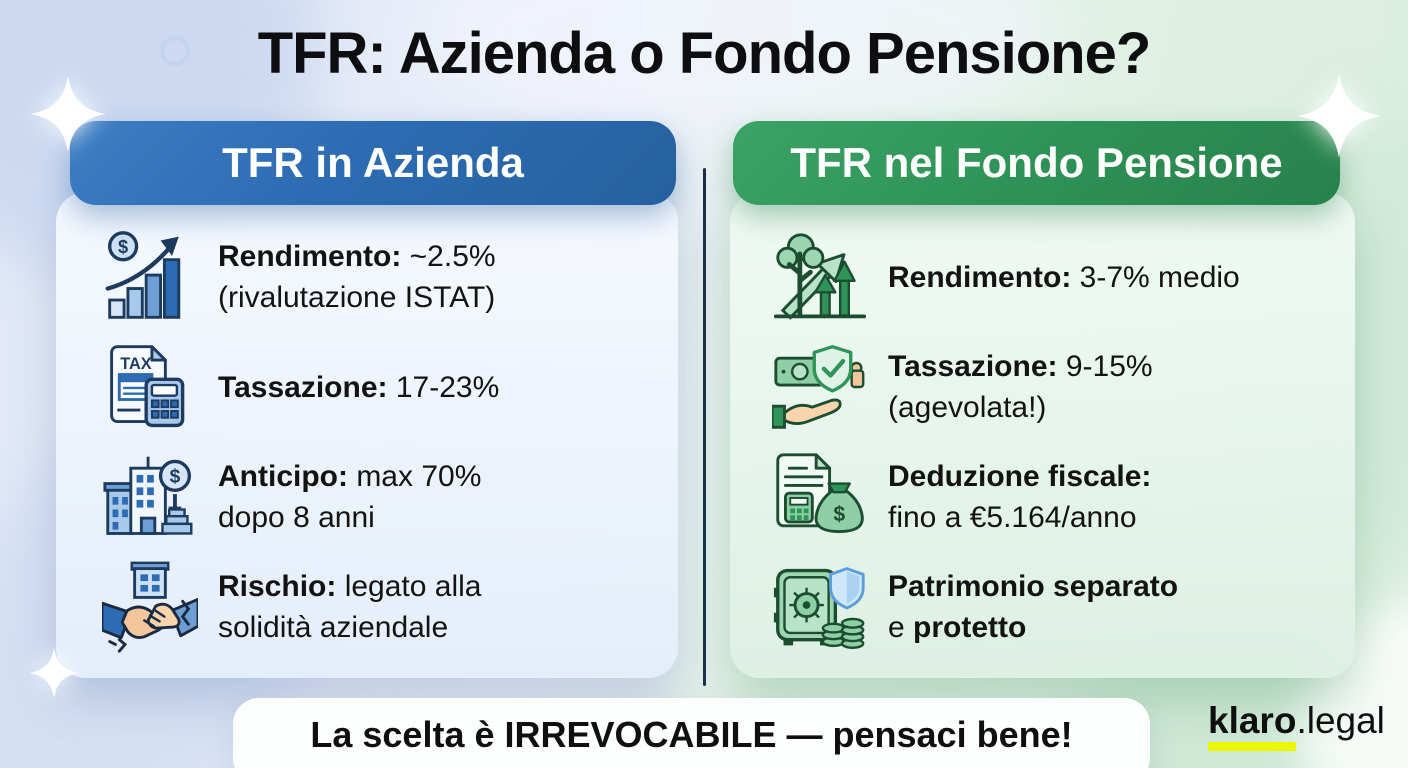 This screenshot has width=1408, height=768. What do you see at coordinates (381, 607) in the screenshot?
I see `card-item-rischio-azienda: Rischio: legato alla solidità aziendale` at bounding box center [381, 607].